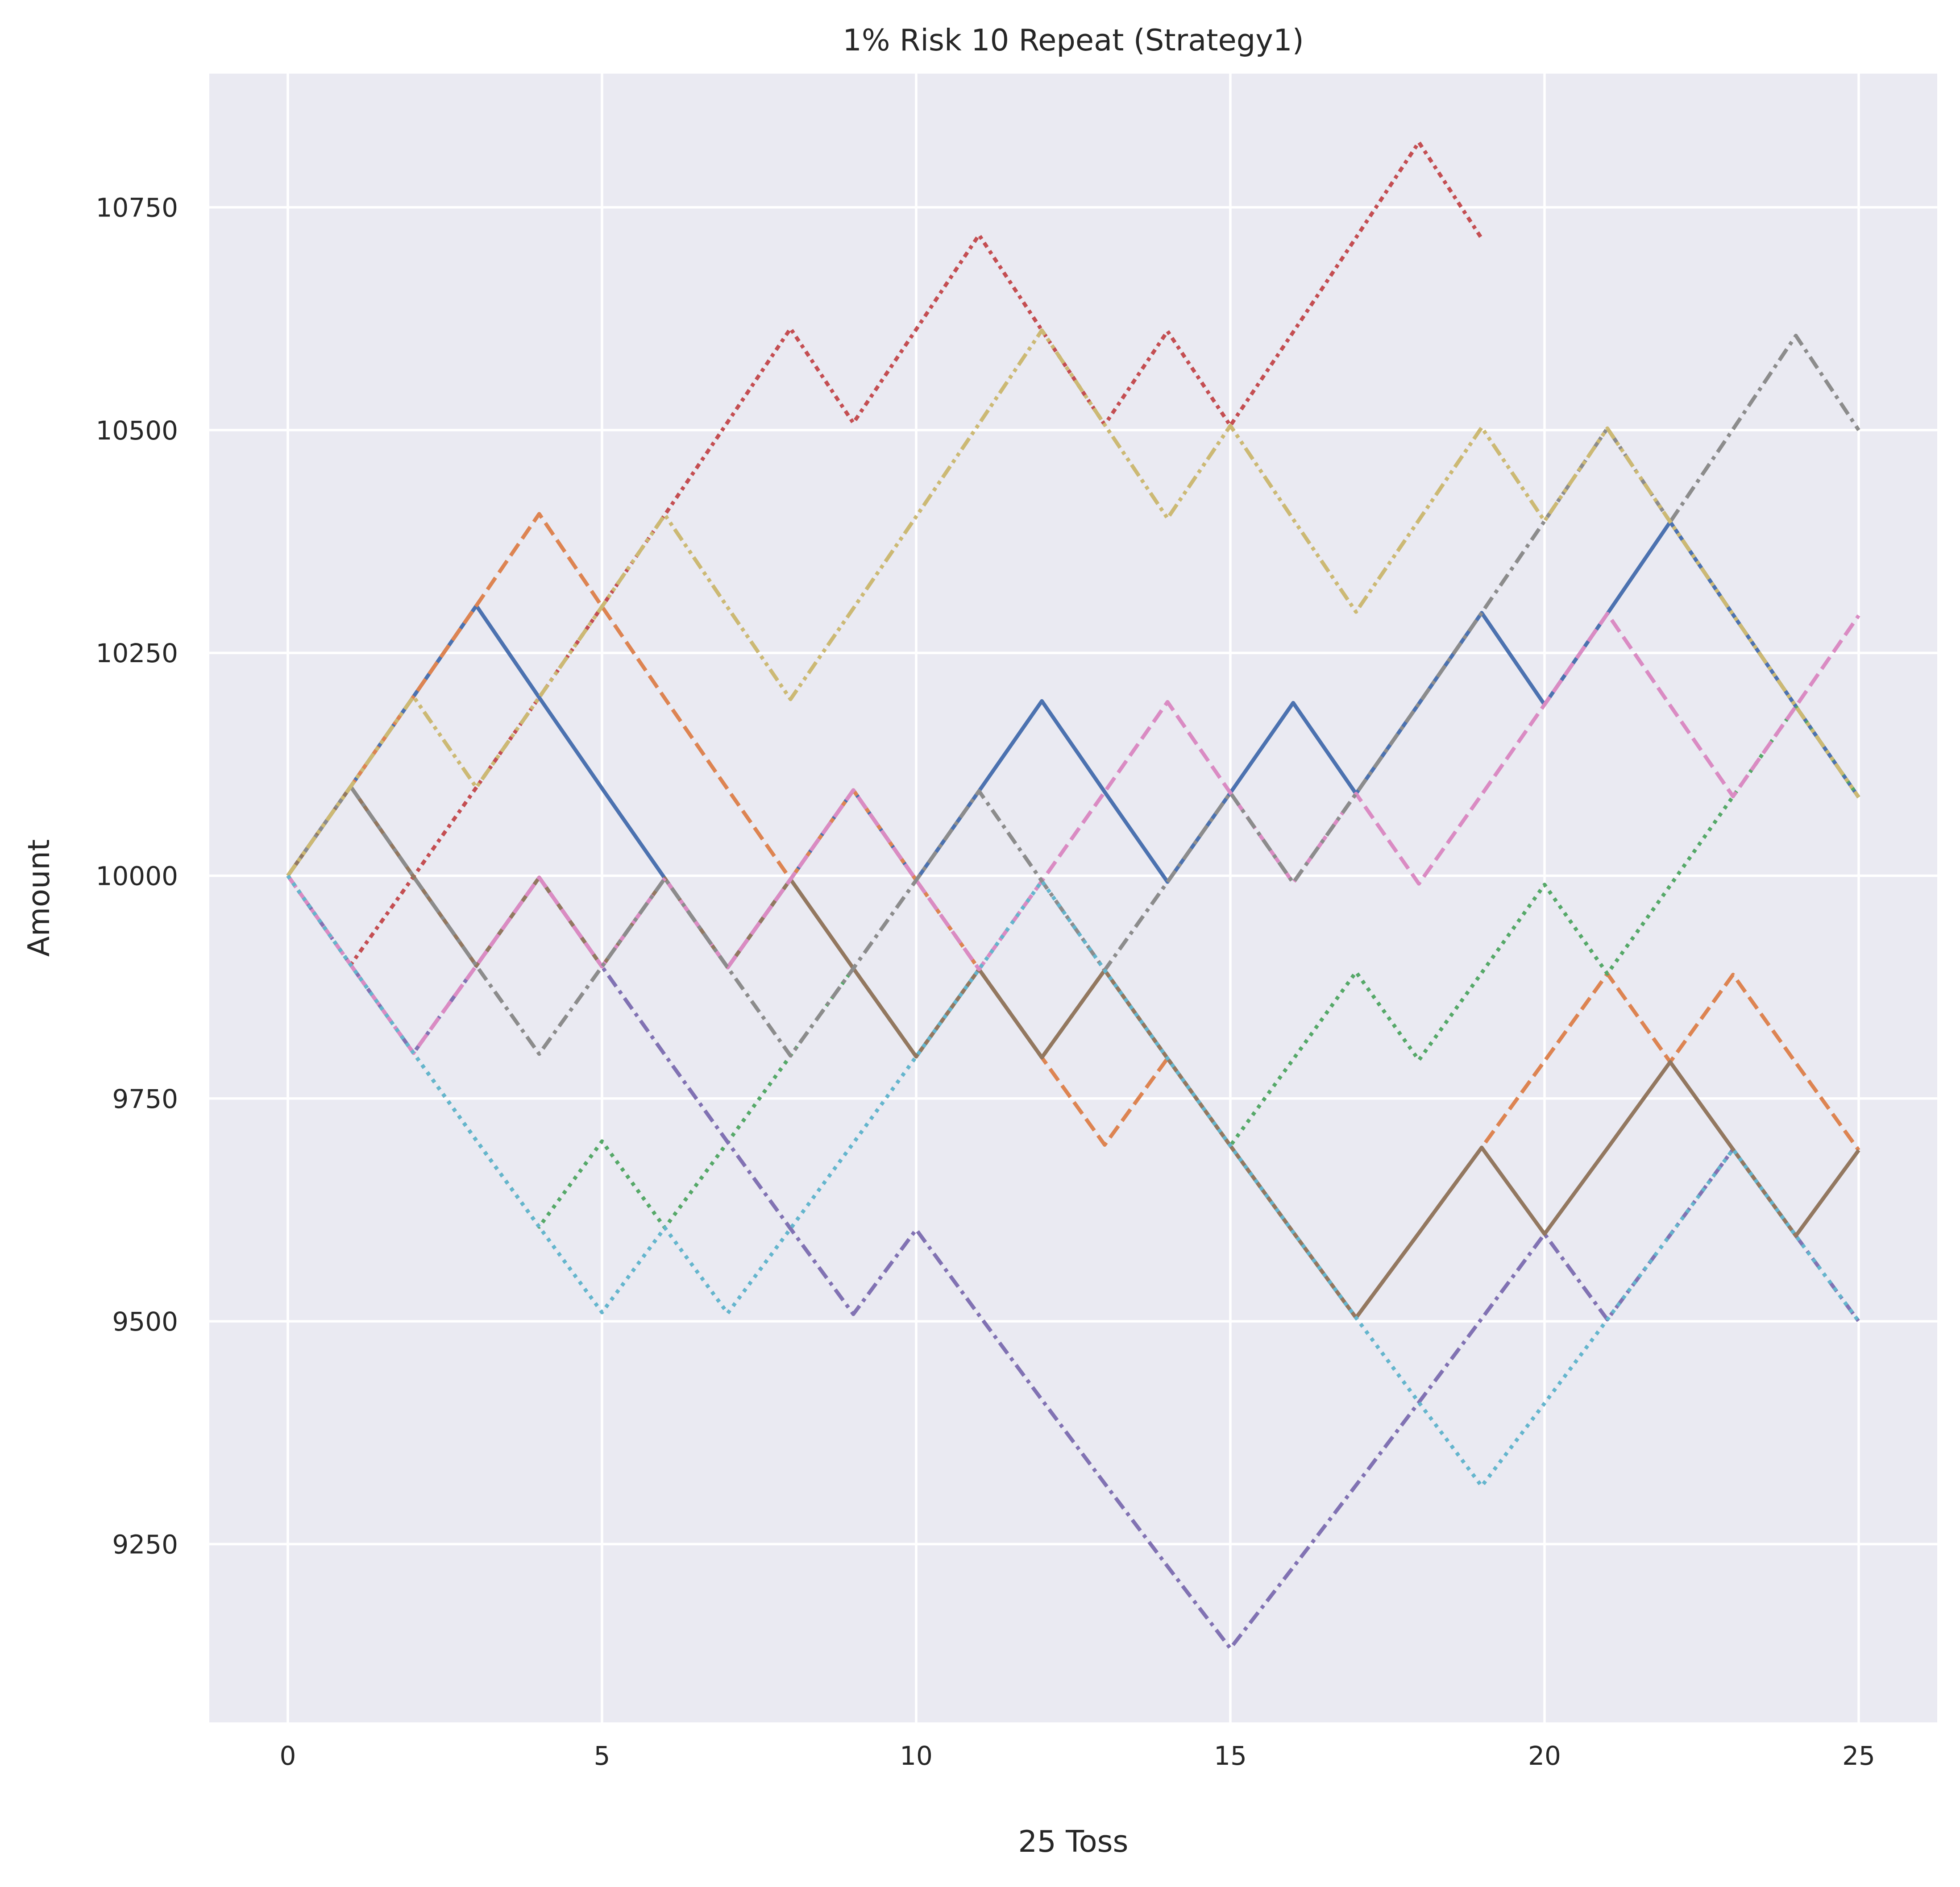 This screenshot has width=1960, height=1887. I want to click on chart-title: 1% Risk 10 Repeat (Strategy1), so click(1073, 41).